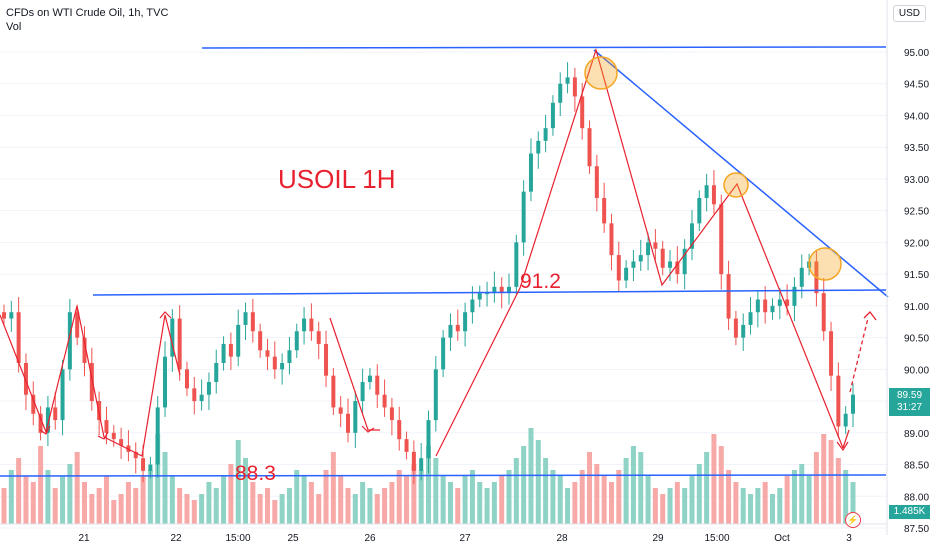  What do you see at coordinates (736, 185) in the screenshot?
I see `mid-circle` at bounding box center [736, 185].